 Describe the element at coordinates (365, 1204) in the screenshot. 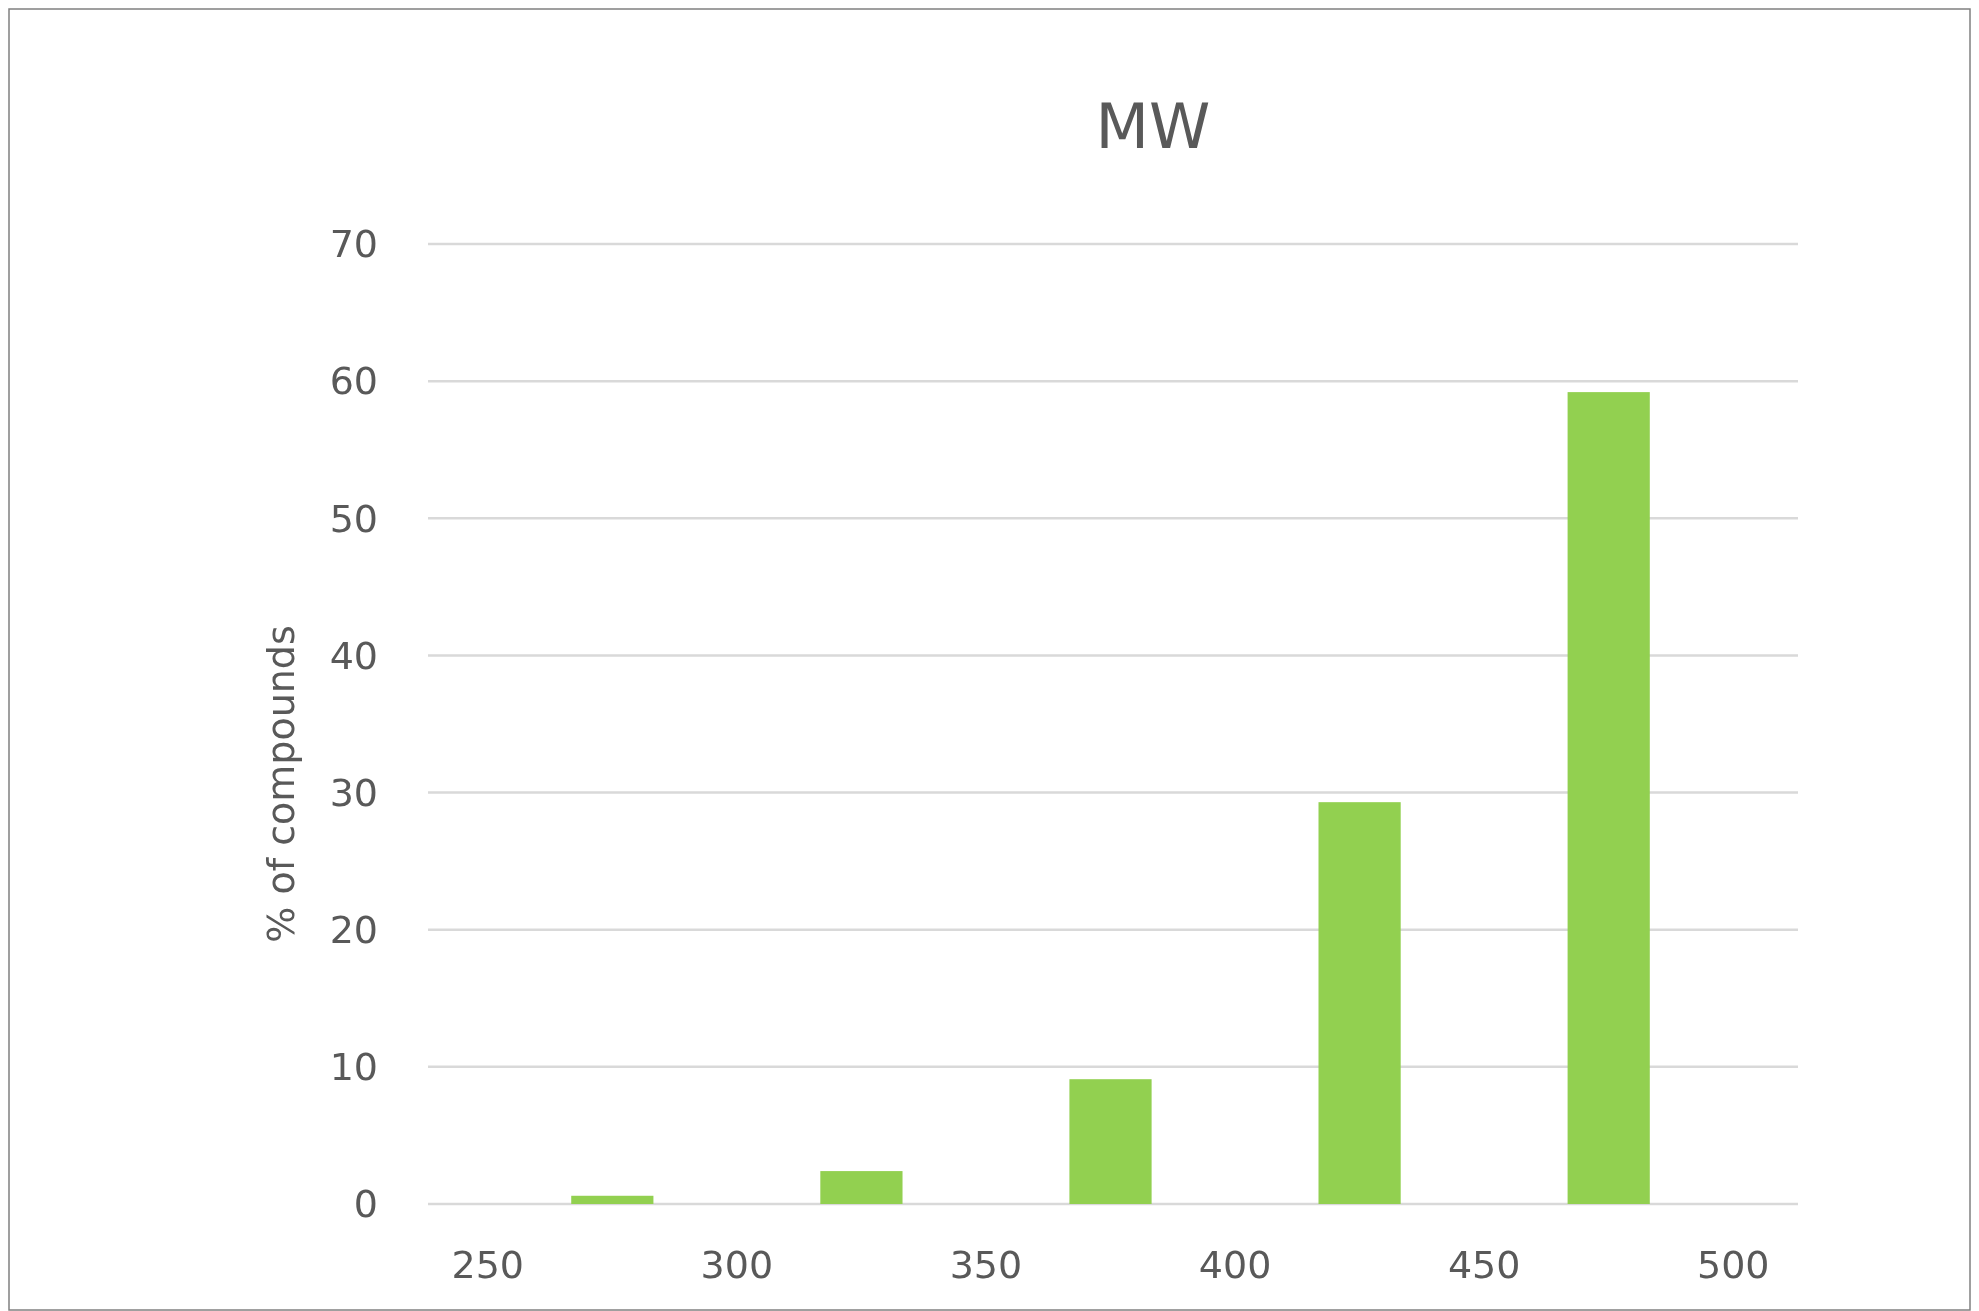

I see `y-tick-label: 0` at that location.